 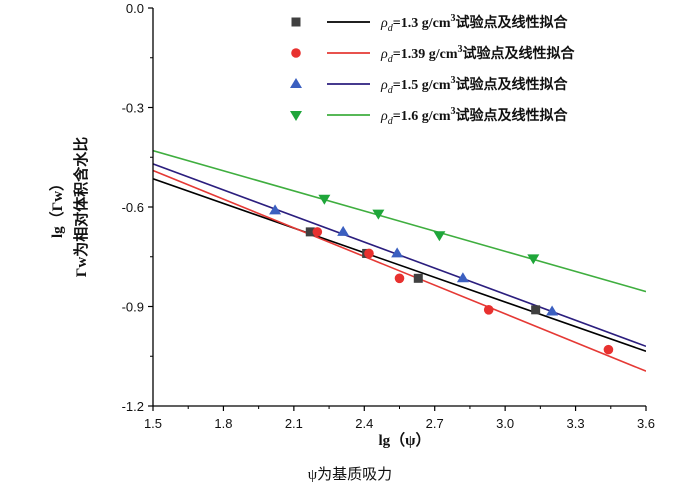 I want to click on x-tick-label: 2.7, so click(x=435, y=423).